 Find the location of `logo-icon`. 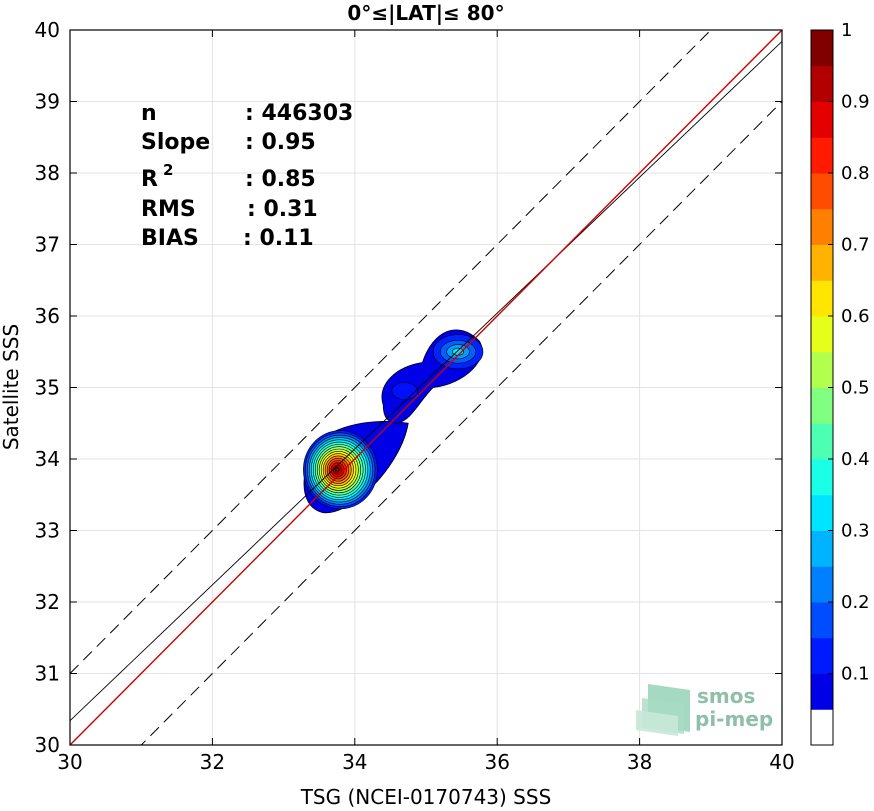

logo-icon is located at coordinates (663, 710).